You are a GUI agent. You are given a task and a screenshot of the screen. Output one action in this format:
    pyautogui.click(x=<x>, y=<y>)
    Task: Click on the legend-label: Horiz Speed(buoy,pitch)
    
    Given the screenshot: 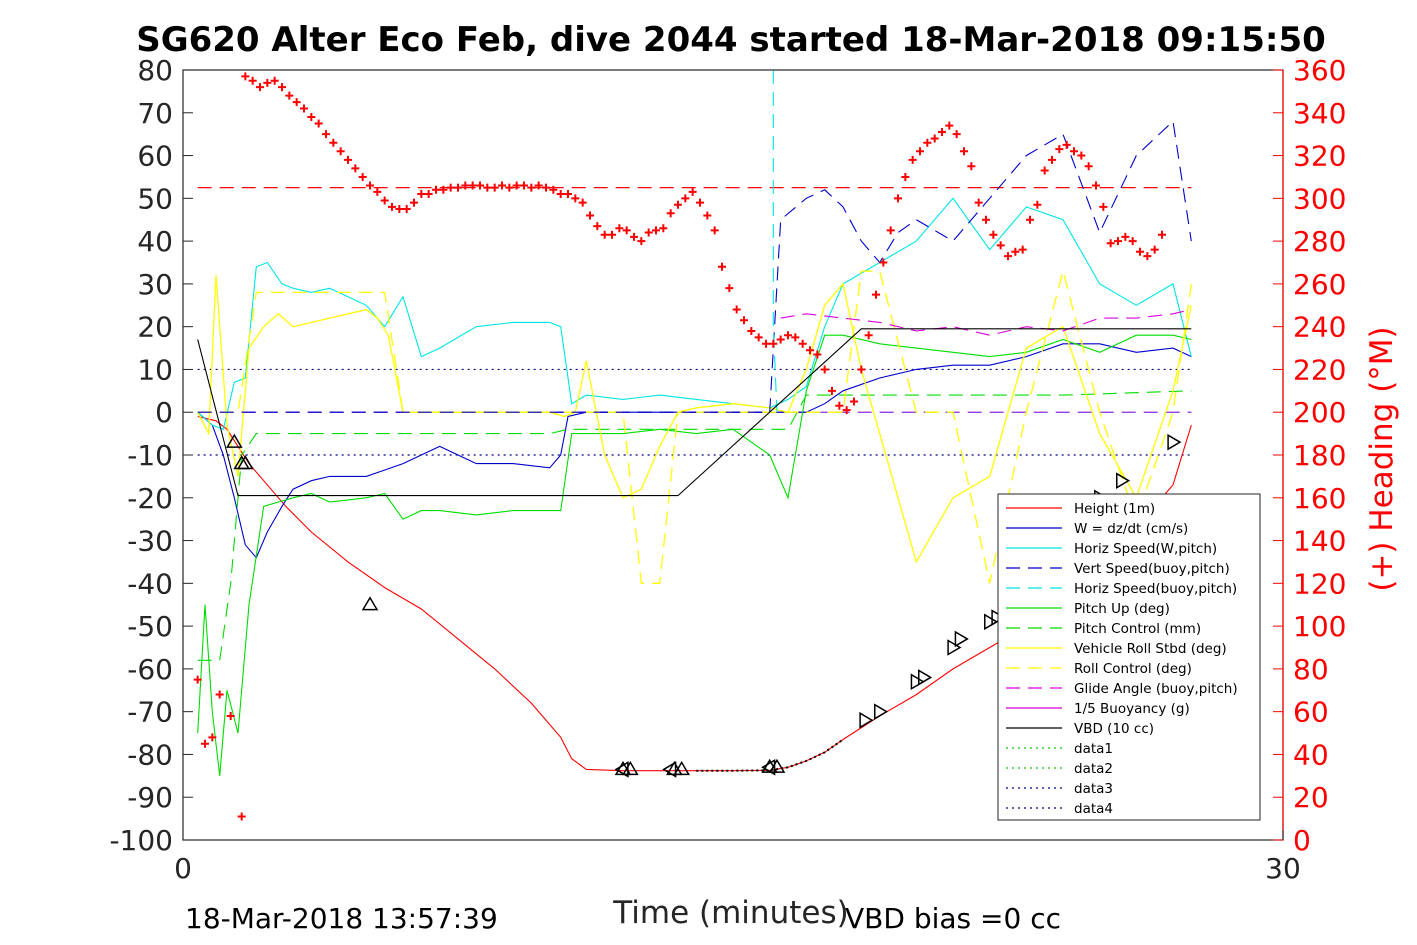 What is the action you would take?
    pyautogui.click(x=1155, y=589)
    